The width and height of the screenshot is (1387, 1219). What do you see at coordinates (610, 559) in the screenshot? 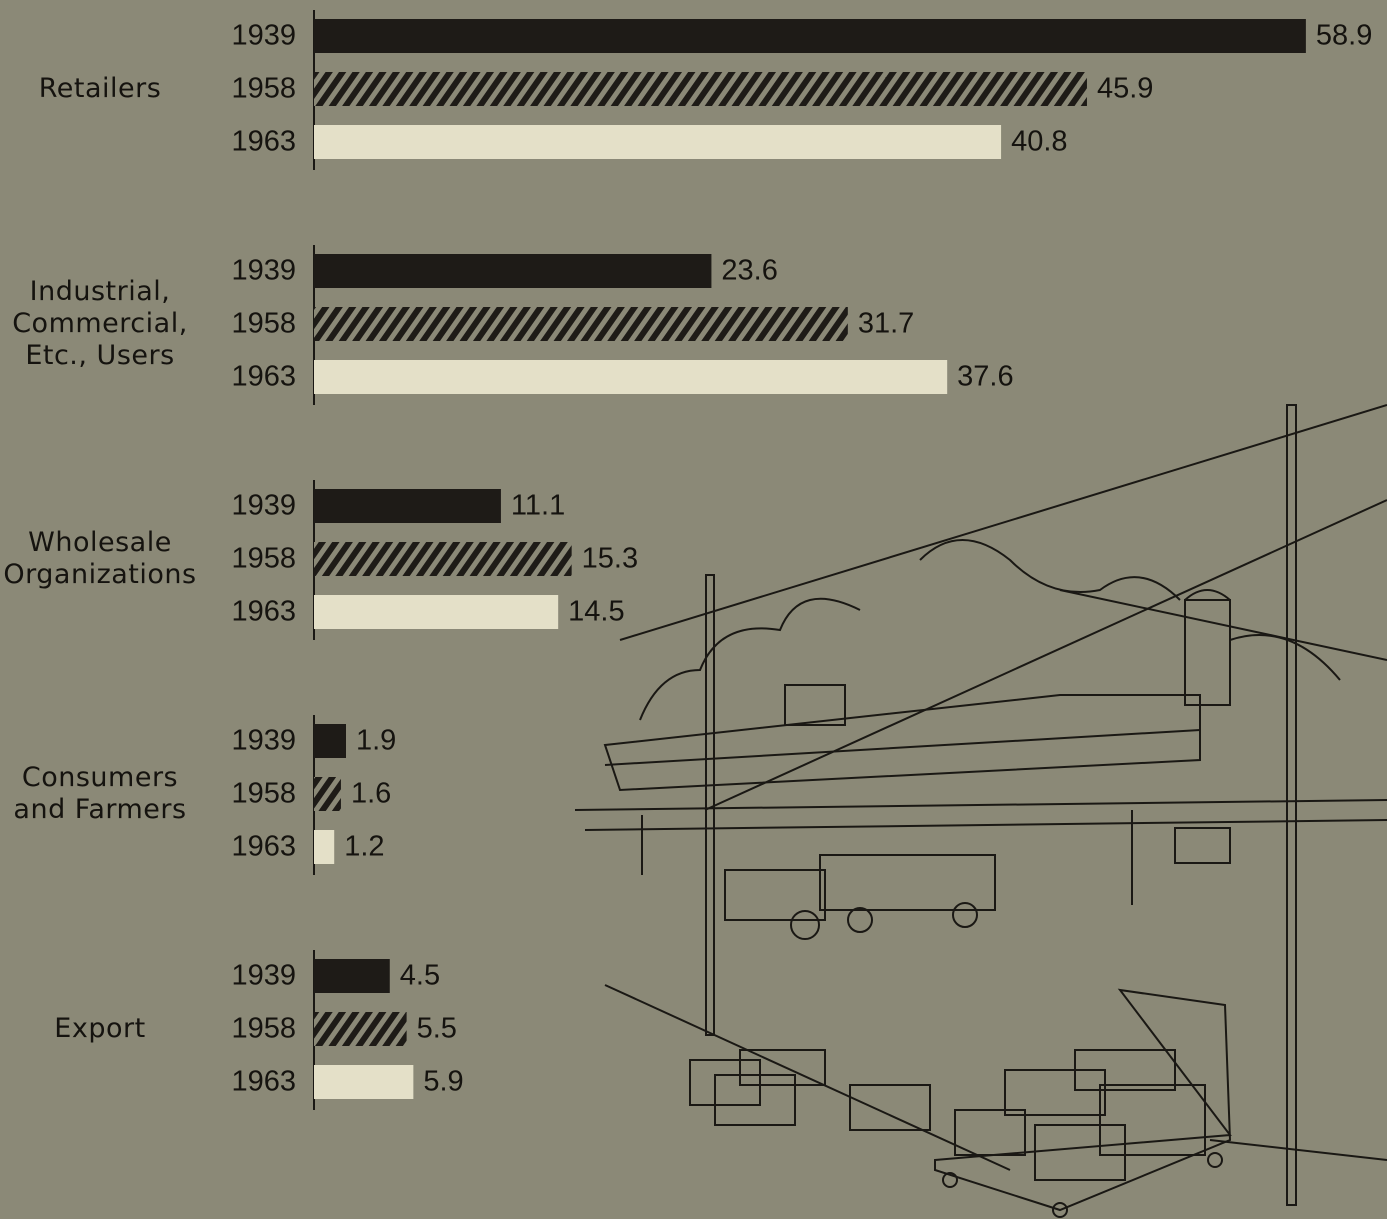
I see `value-label: 15.3` at bounding box center [610, 559].